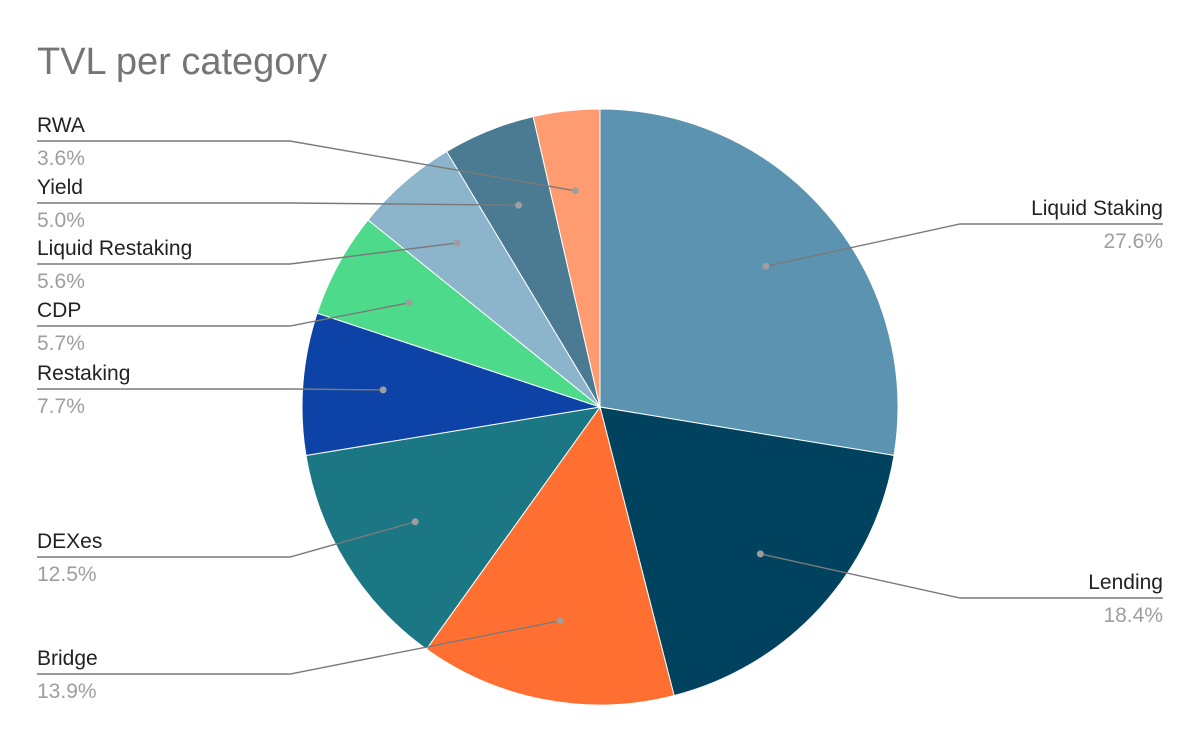 This screenshot has height=742, width=1200. What do you see at coordinates (409, 303) in the screenshot?
I see `leader-dot-cdp` at bounding box center [409, 303].